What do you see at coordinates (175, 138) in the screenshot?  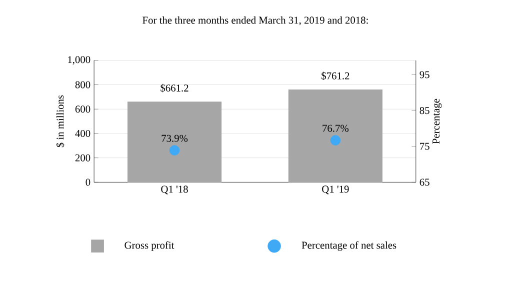 I see `data-label: 73.9%` at bounding box center [175, 138].